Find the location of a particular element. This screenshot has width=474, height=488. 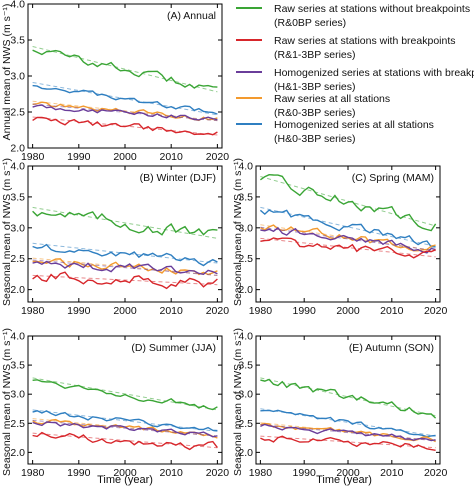

right-ylabel-bot: Seasonal mean of NWS (m s⁻¹) is located at coordinates (238, 402).